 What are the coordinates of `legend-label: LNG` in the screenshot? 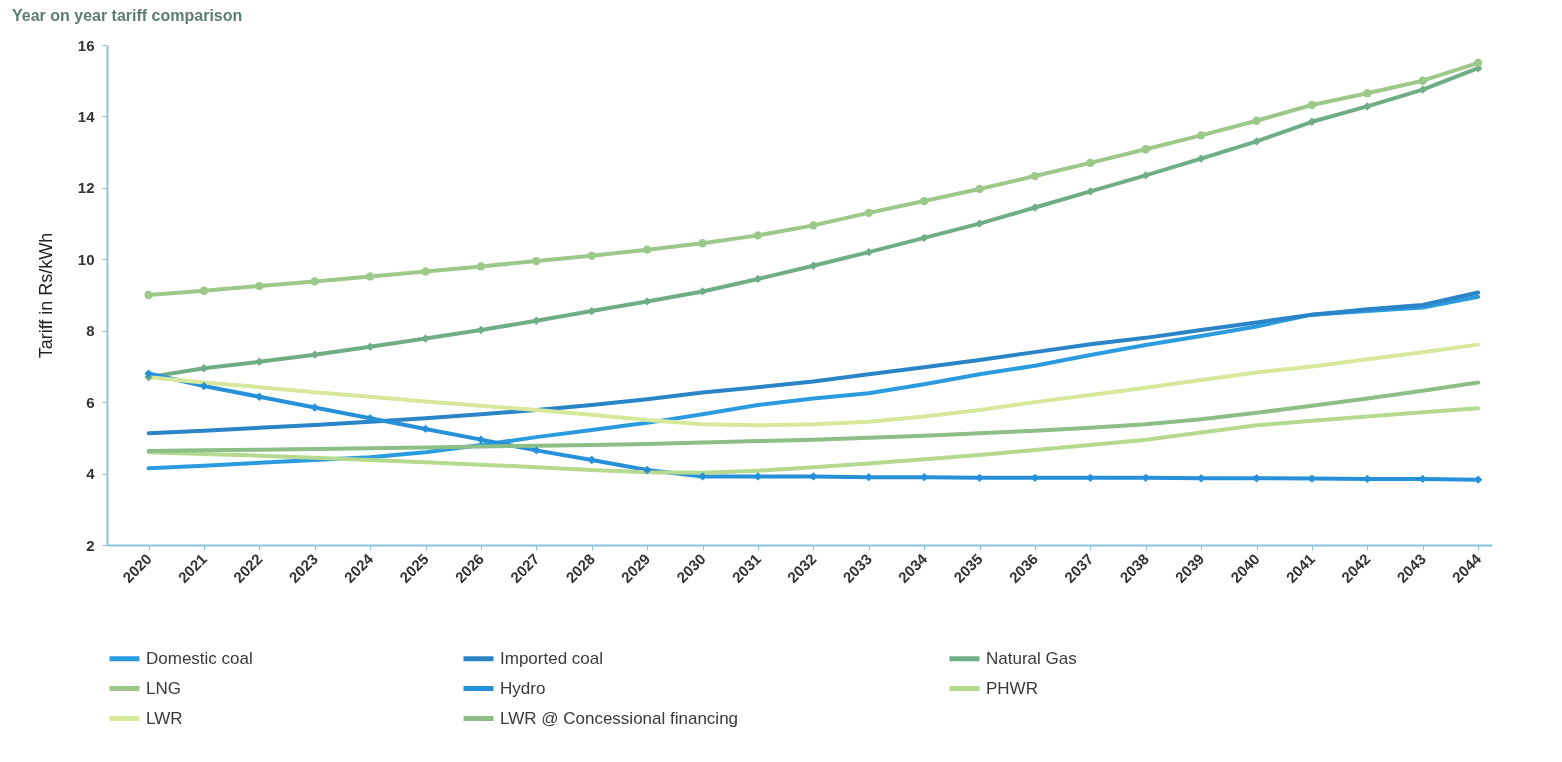 It's located at (163, 688).